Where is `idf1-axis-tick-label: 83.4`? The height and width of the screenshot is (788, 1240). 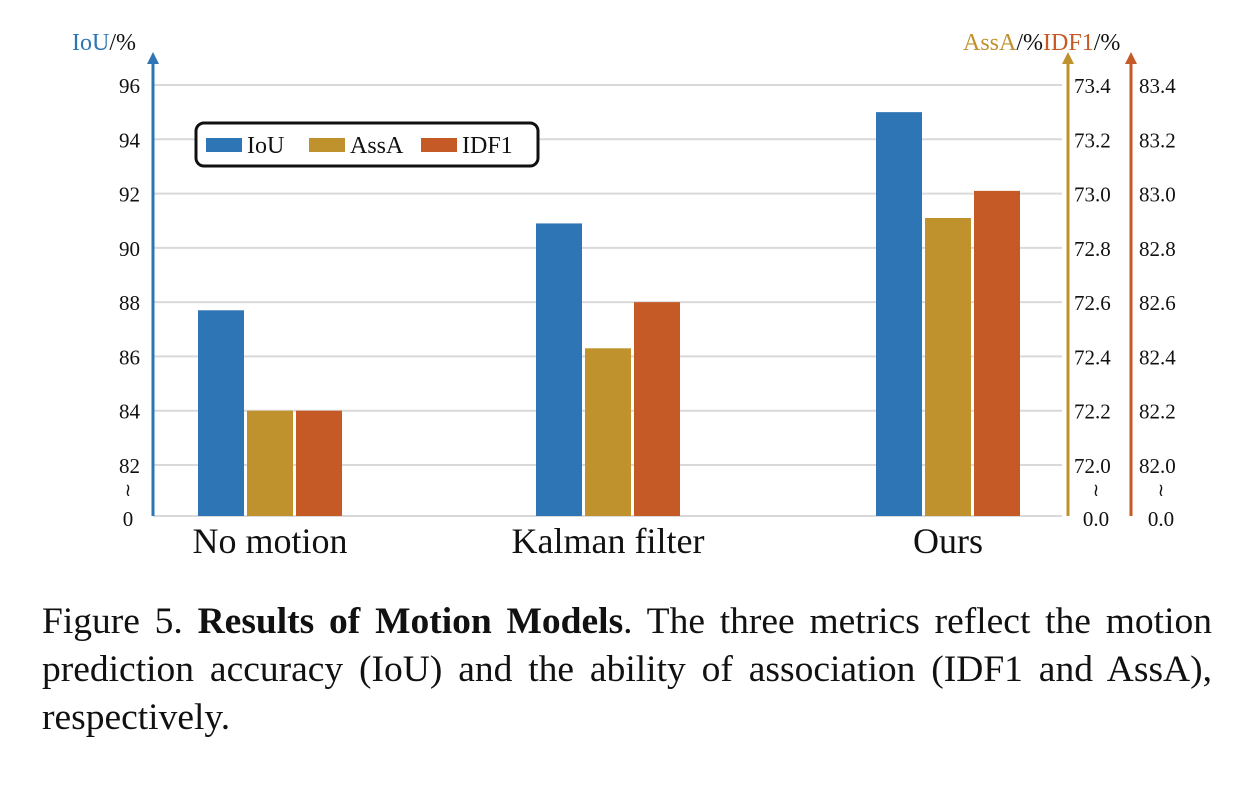 idf1-axis-tick-label: 83.4 is located at coordinates (1157, 86).